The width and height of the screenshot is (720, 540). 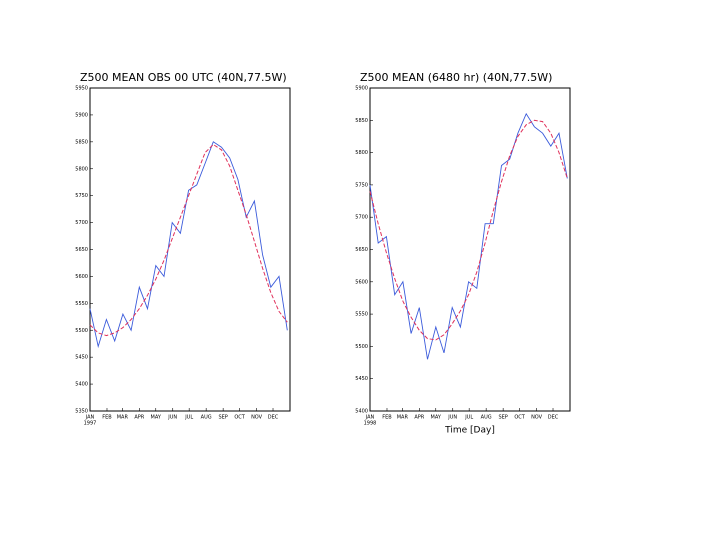 I want to click on year-label: 1998, so click(x=370, y=424).